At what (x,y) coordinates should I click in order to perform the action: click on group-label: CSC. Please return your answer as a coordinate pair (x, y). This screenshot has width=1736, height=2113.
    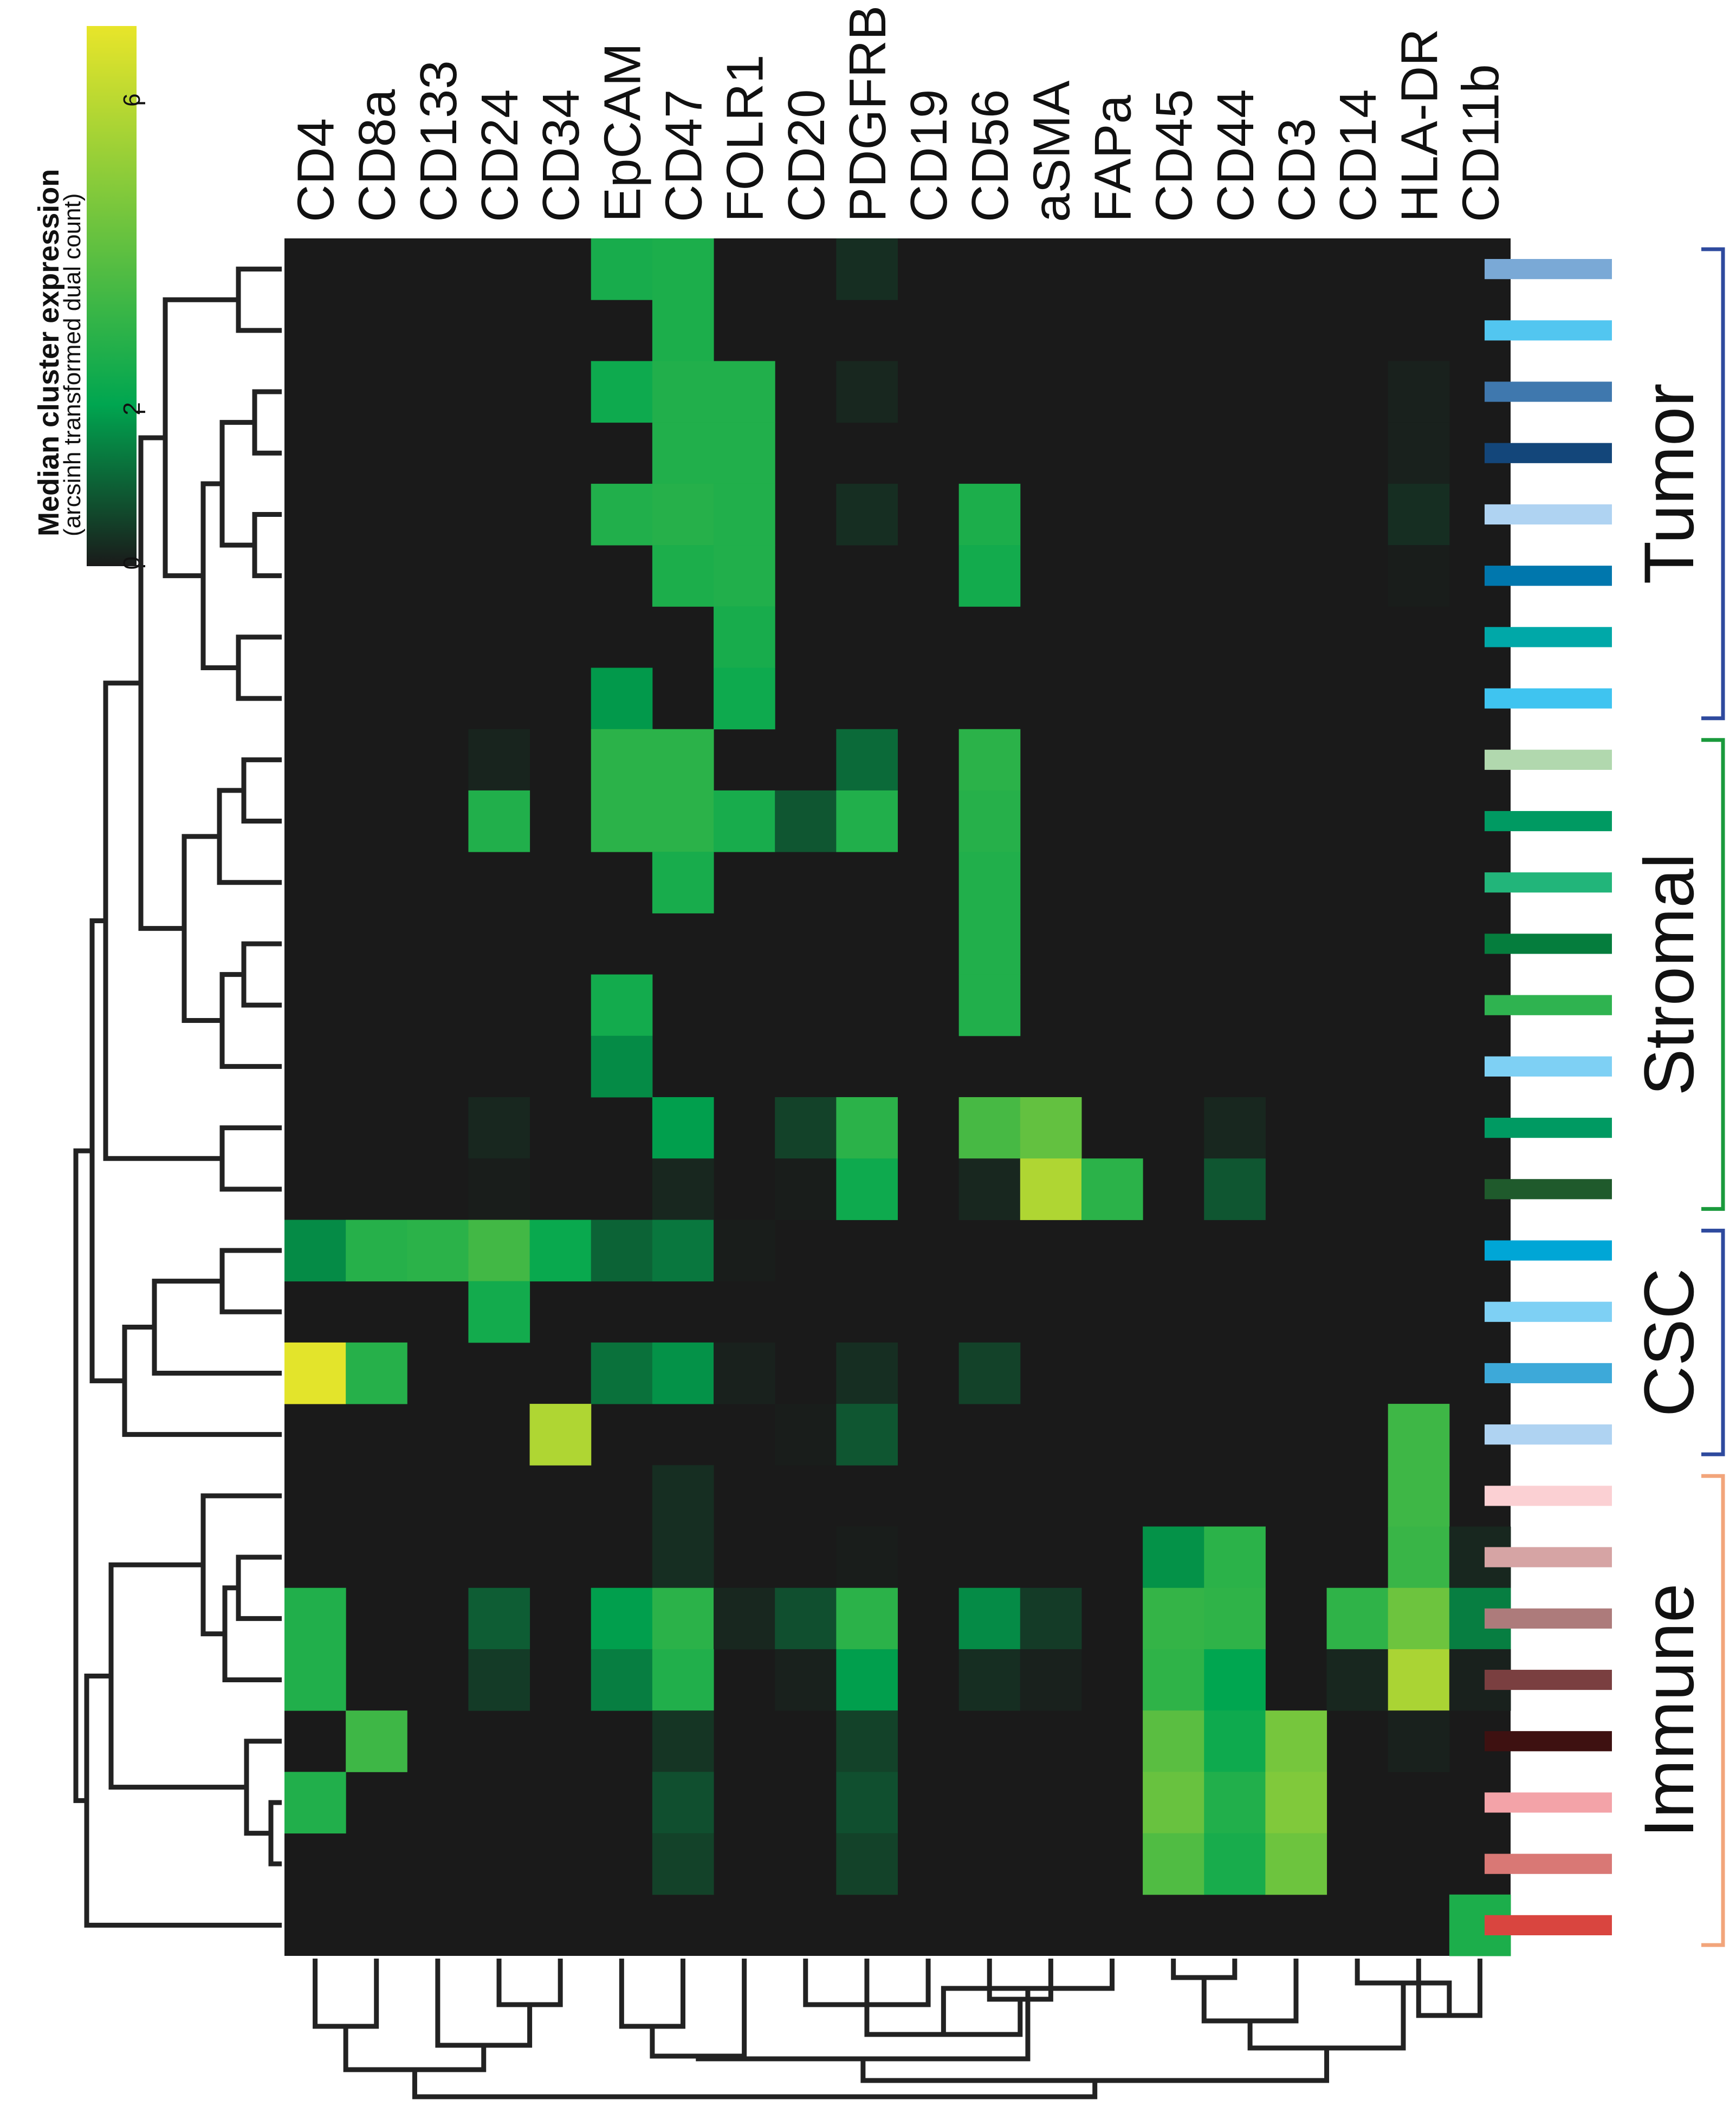
    Looking at the image, I should click on (1668, 1343).